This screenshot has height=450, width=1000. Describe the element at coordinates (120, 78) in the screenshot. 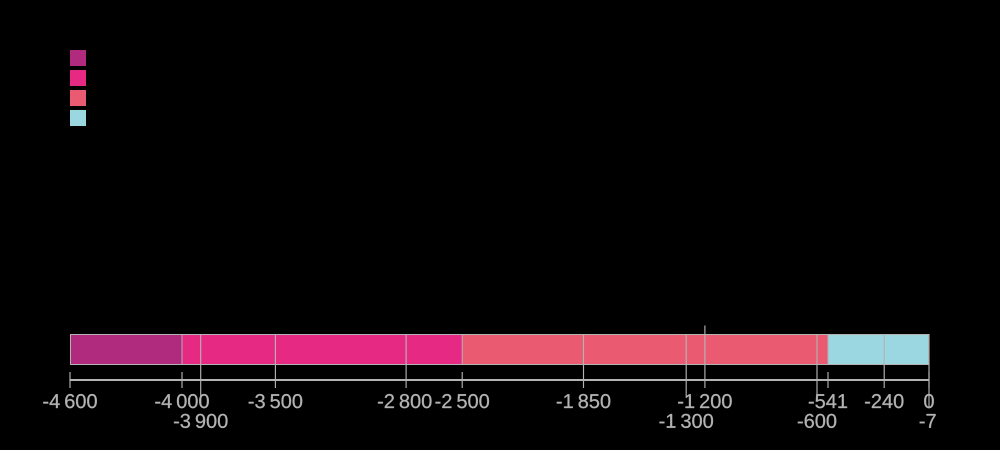

I see `svg-text: Archean` at that location.